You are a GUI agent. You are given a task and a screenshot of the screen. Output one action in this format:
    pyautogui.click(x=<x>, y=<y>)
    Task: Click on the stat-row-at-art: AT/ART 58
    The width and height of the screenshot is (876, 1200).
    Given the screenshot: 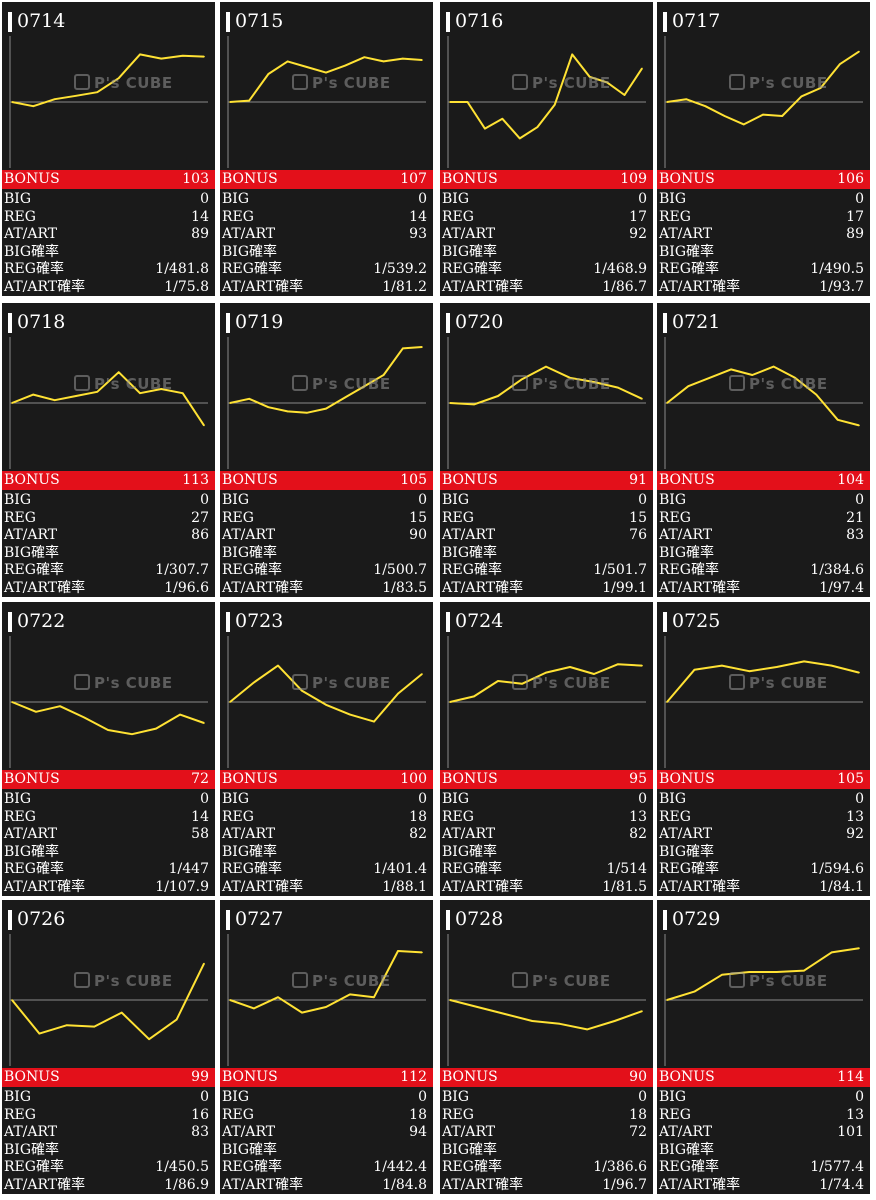 What is the action you would take?
    pyautogui.click(x=108, y=834)
    